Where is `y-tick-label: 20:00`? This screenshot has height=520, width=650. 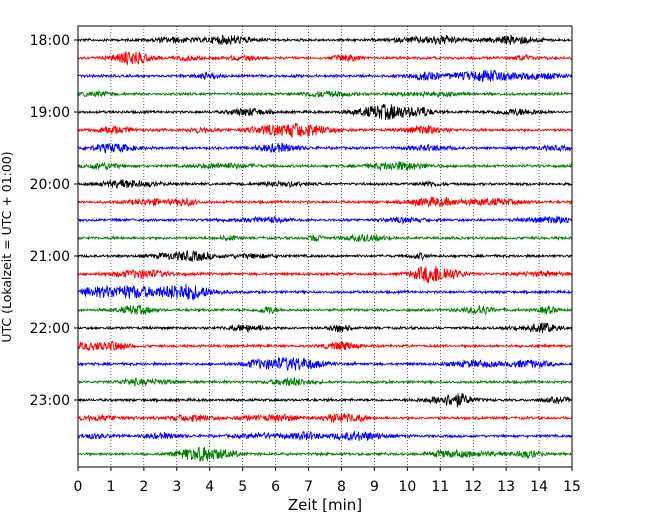
y-tick-label: 20:00 is located at coordinates (50, 185).